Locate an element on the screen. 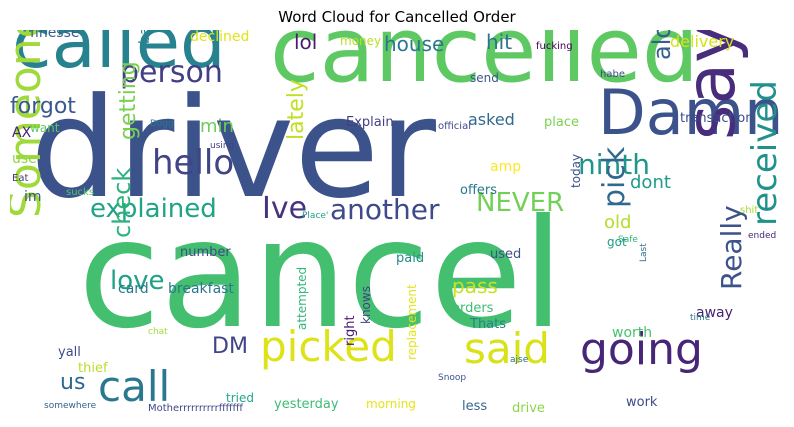 The height and width of the screenshot is (427, 794). word-offers: offers is located at coordinates (479, 190).